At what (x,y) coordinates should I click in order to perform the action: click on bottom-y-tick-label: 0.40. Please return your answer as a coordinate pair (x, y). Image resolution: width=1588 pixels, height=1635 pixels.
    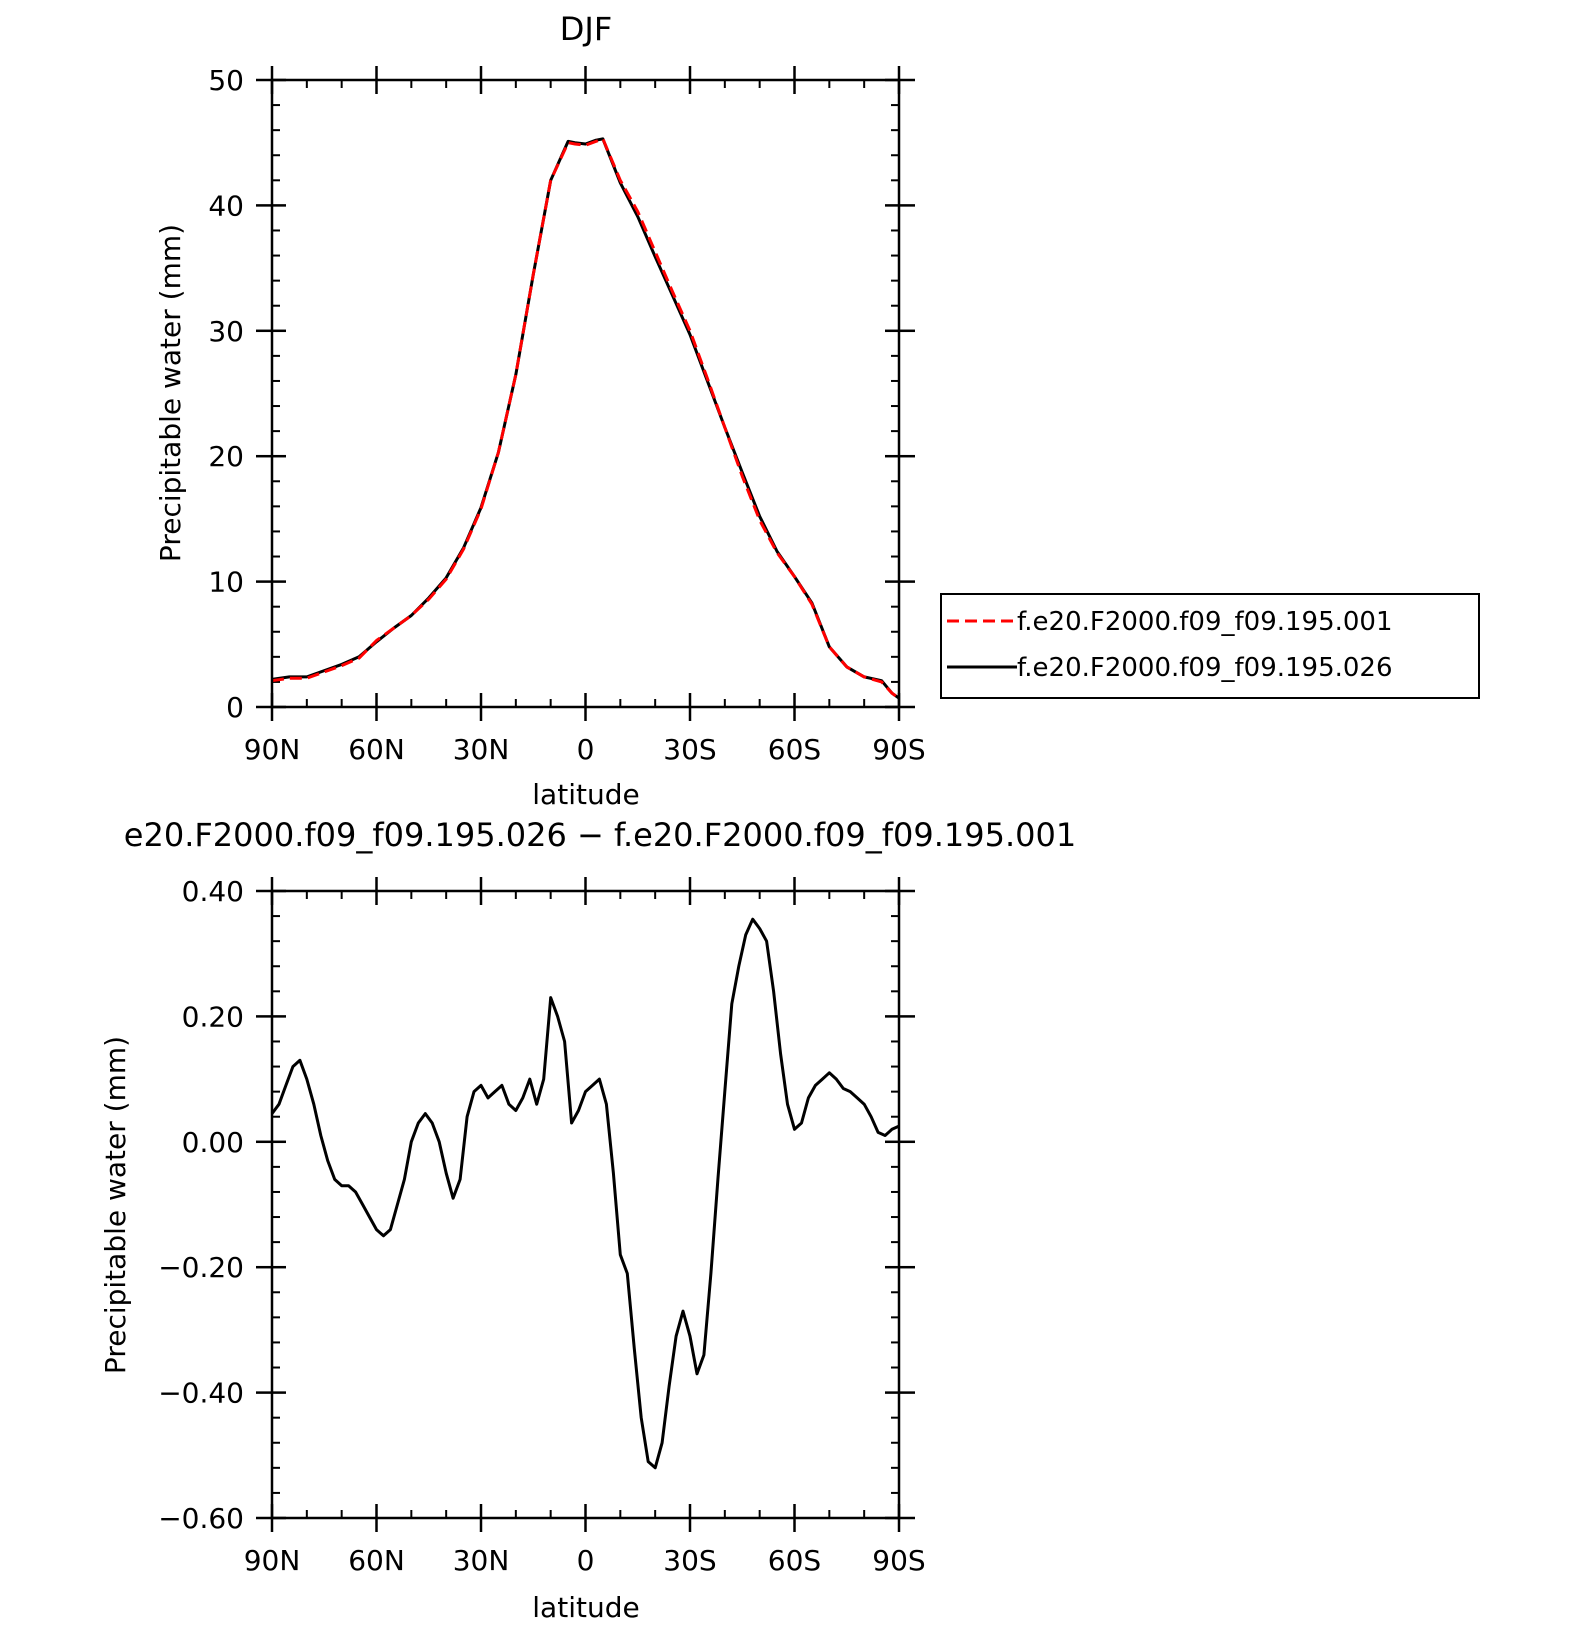
    Looking at the image, I should click on (213, 891).